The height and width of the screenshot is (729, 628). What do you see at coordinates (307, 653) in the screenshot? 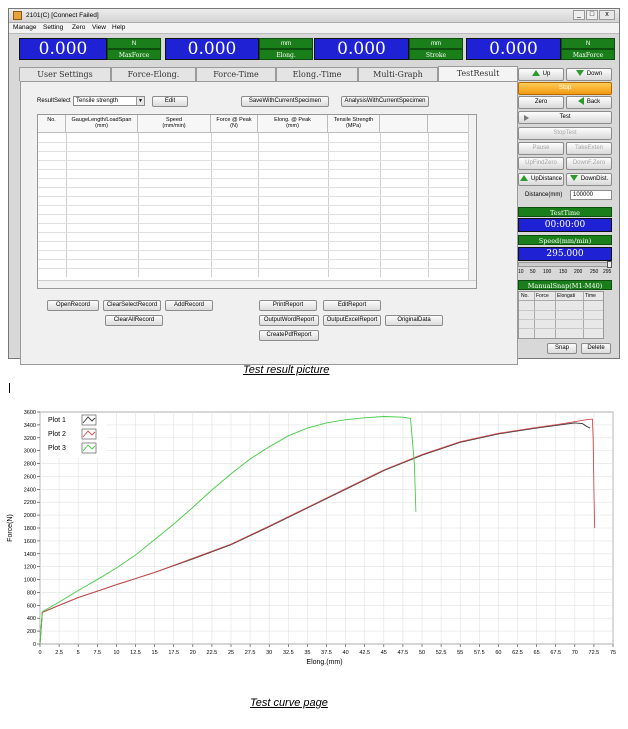
I see `x-tick-label: 35` at bounding box center [307, 653].